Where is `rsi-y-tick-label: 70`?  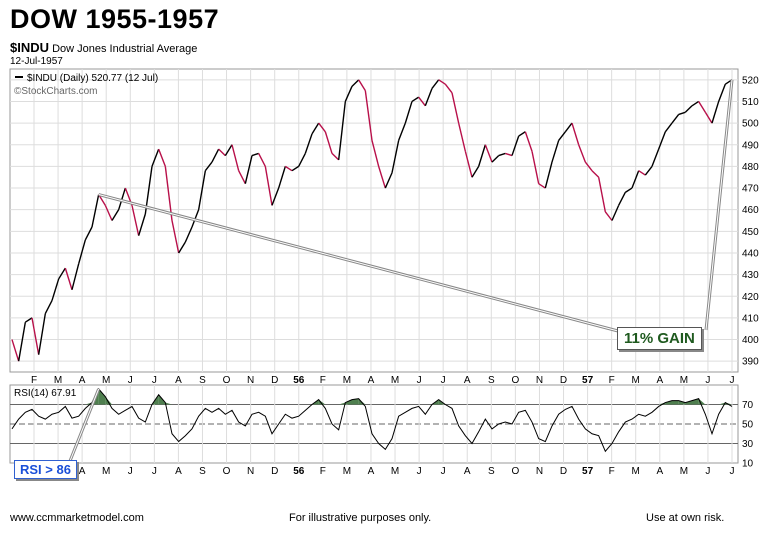
rsi-y-tick-label: 70 is located at coordinates (748, 405).